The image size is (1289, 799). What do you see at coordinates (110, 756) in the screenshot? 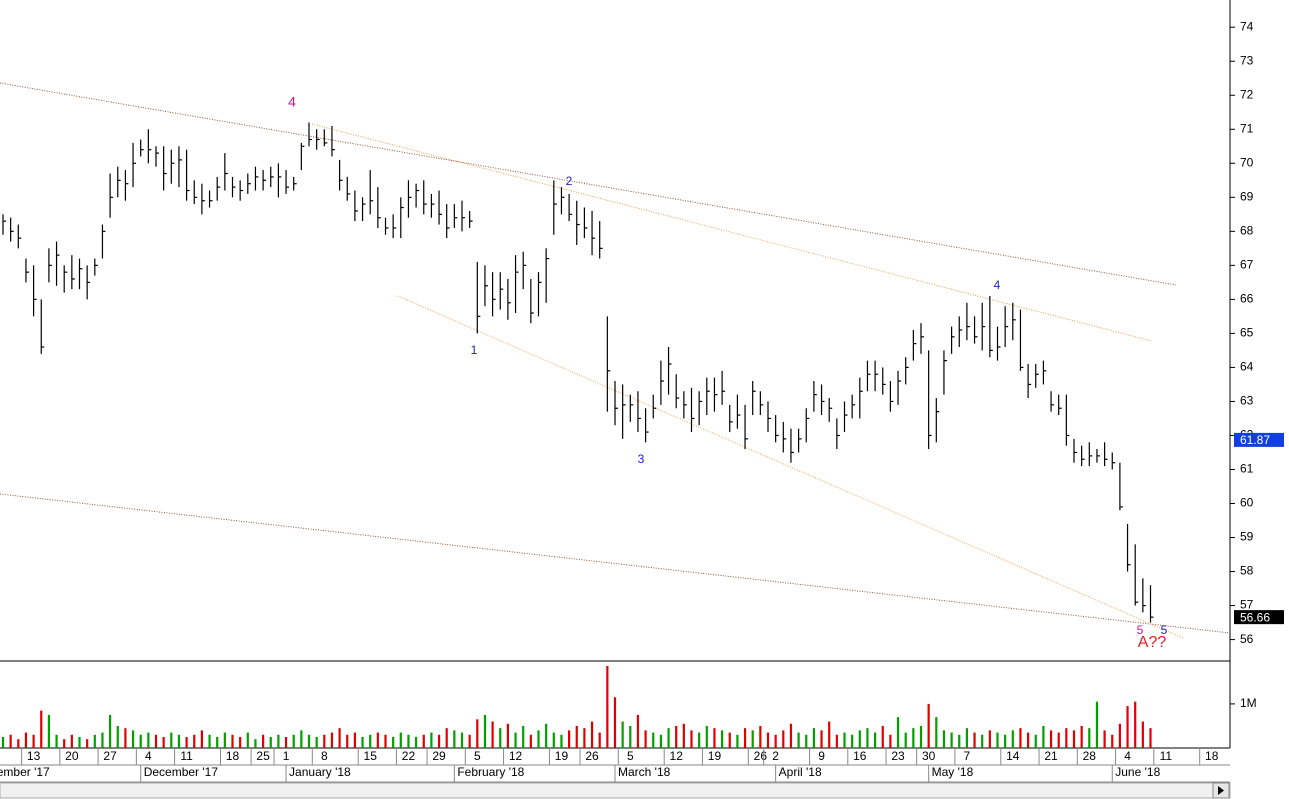
I see `x-tick-label: 27` at bounding box center [110, 756].